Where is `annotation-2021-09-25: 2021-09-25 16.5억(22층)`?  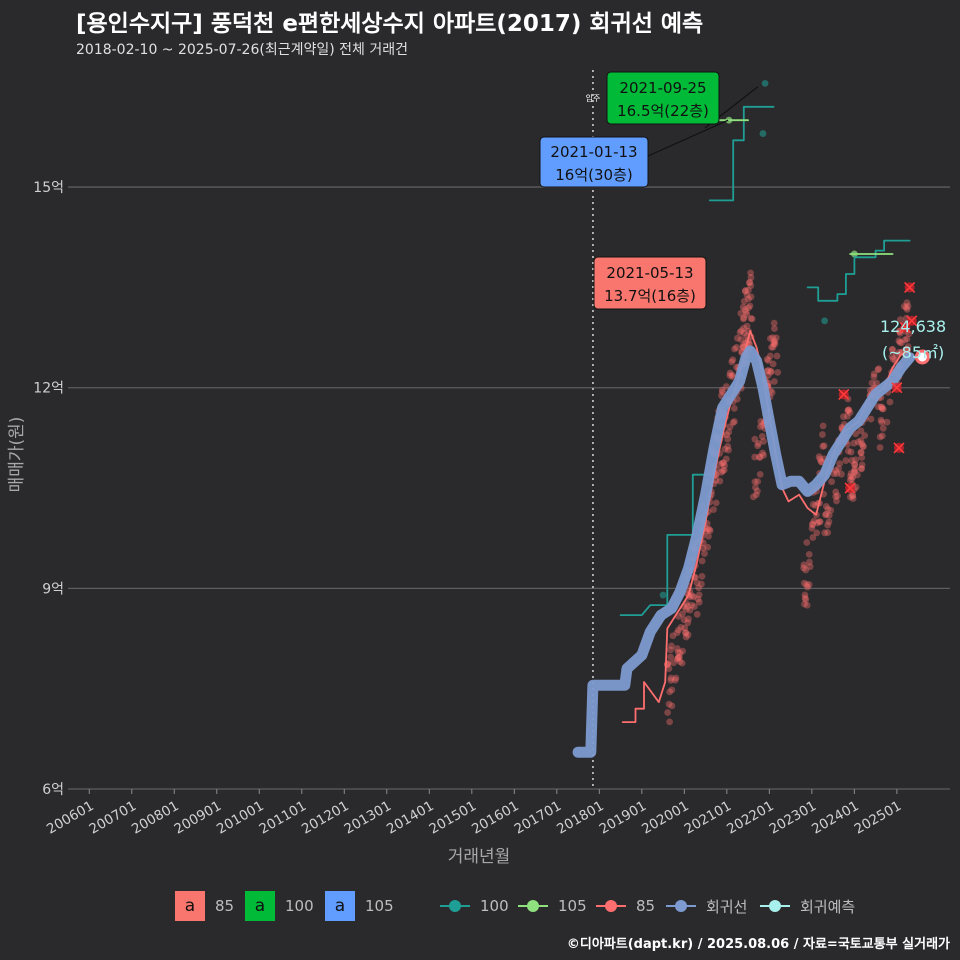 annotation-2021-09-25: 2021-09-25 16.5억(22층) is located at coordinates (682, 100).